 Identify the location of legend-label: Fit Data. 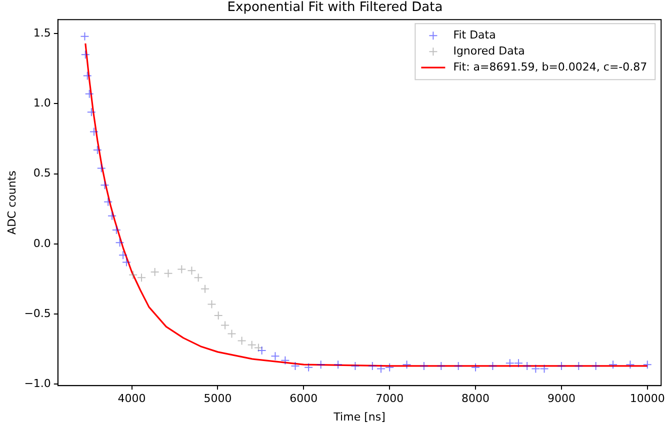
(474, 35).